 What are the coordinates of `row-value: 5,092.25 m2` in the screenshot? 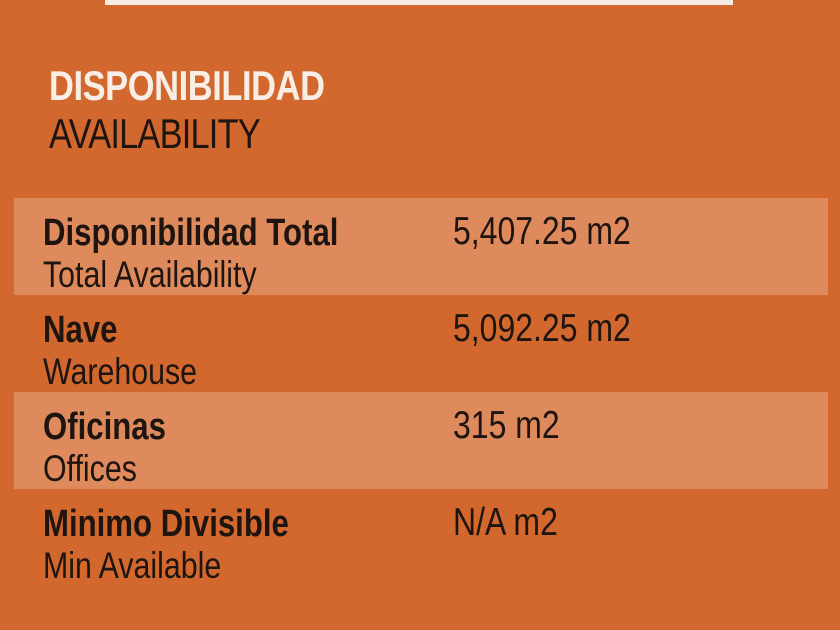 It's located at (542, 328).